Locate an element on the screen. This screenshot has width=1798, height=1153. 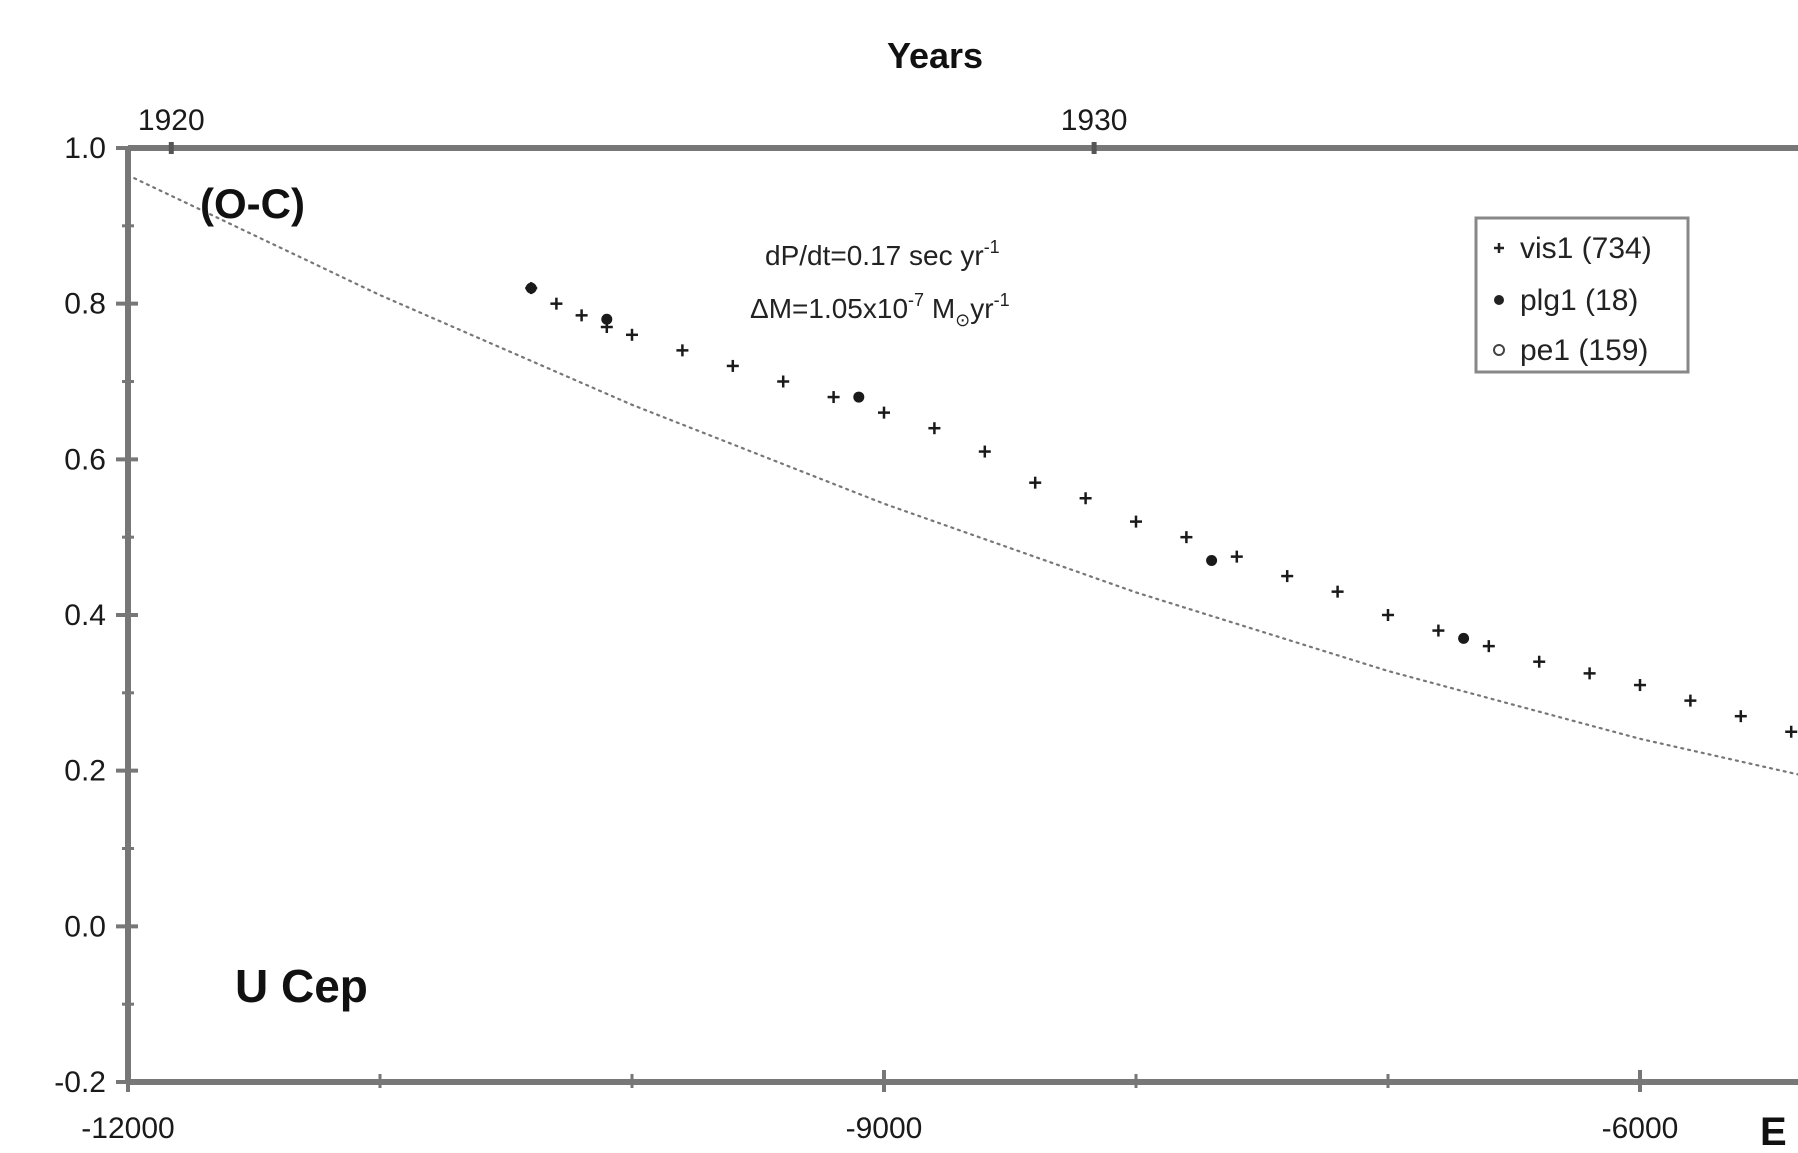
mass-loss-per-year: yr is located at coordinates (981, 308).